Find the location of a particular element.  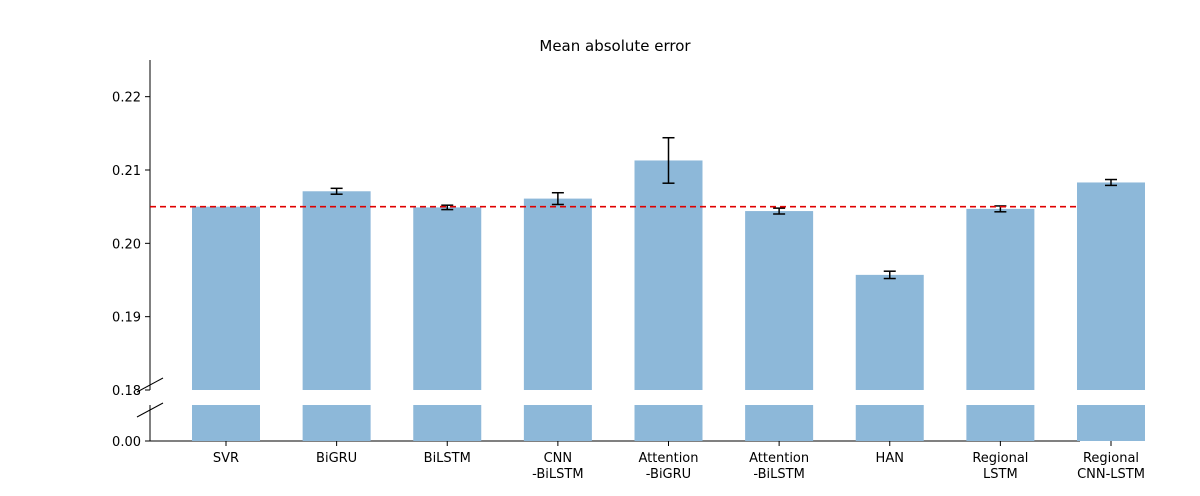

x-tick-label-line: CNN is located at coordinates (558, 458).